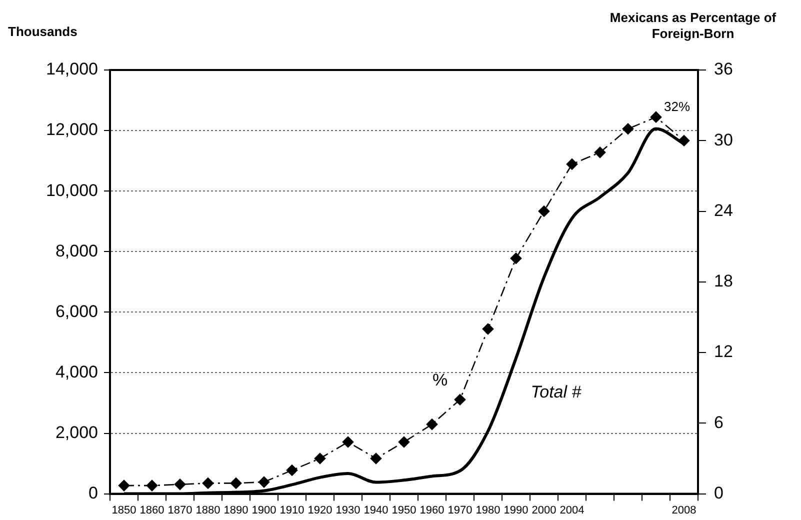 The width and height of the screenshot is (801, 520). Describe the element at coordinates (723, 352) in the screenshot. I see `y2-tick-label: 12` at that location.